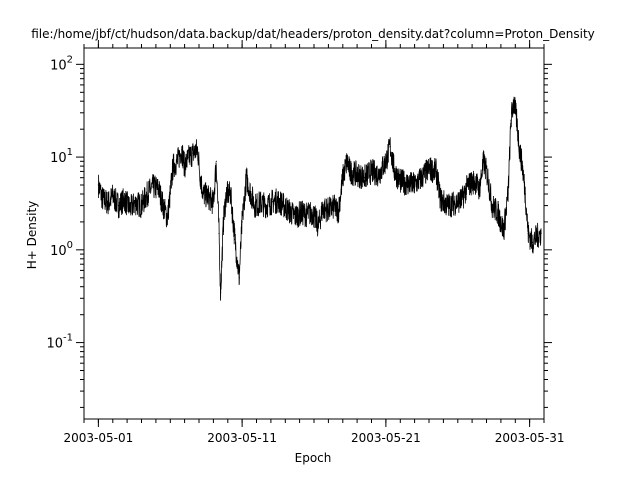 The width and height of the screenshot is (640, 480). What do you see at coordinates (70, 59) in the screenshot?
I see `y-tick-exponent: 2` at bounding box center [70, 59].